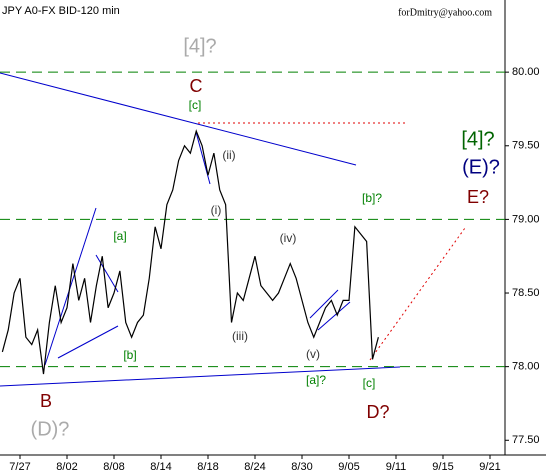  Describe the element at coordinates (445, 12) in the screenshot. I see `chart-subtitle: forDmitry@yahoo.com` at that location.